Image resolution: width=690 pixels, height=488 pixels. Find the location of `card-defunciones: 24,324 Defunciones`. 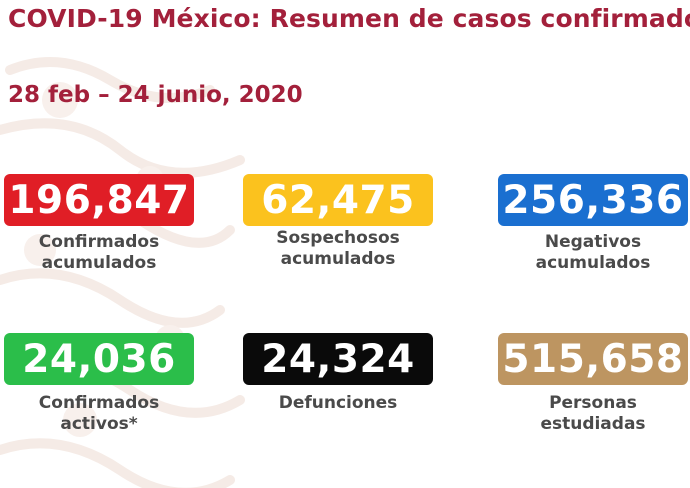

card-defunciones: 24,324 Defunciones is located at coordinates (338, 373).